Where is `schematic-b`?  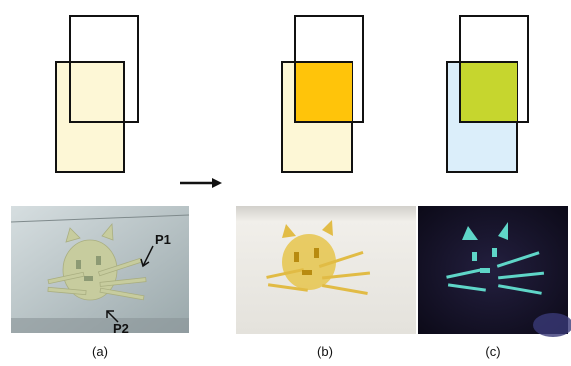
schematic-b is located at coordinates (322, 94).